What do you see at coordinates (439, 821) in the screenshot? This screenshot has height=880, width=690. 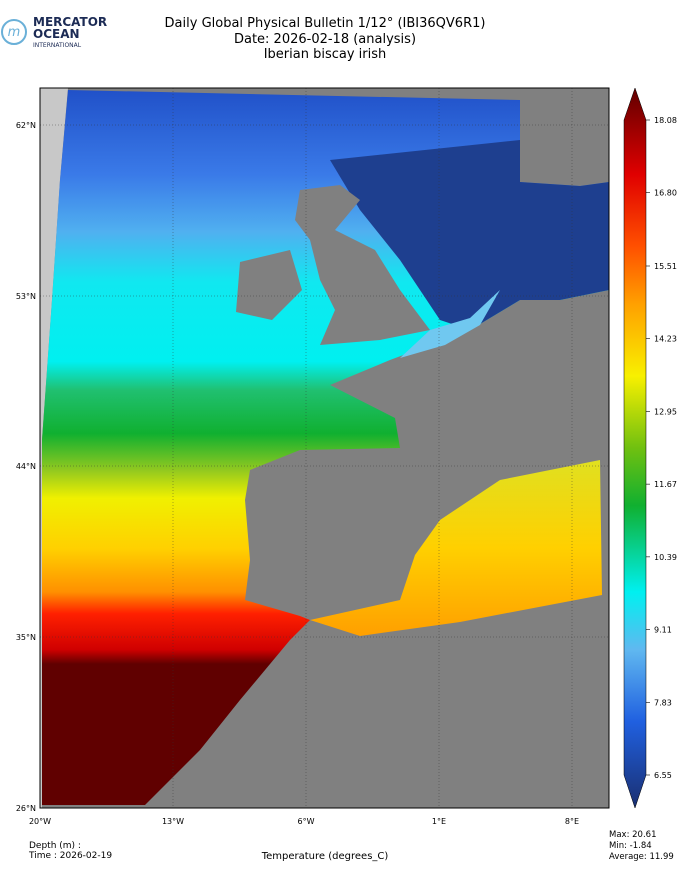 I see `lon-label: 1°E` at bounding box center [439, 821].